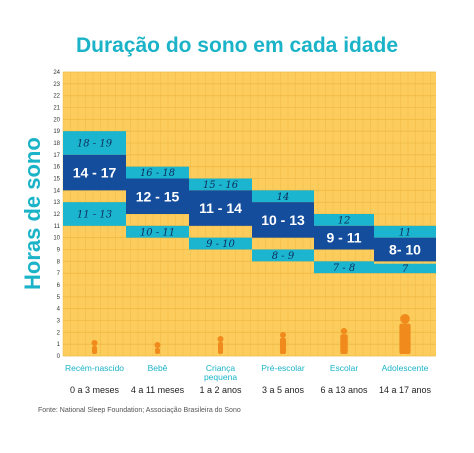  I want to click on band-upper-label-0: 18 - 19, so click(95, 144).